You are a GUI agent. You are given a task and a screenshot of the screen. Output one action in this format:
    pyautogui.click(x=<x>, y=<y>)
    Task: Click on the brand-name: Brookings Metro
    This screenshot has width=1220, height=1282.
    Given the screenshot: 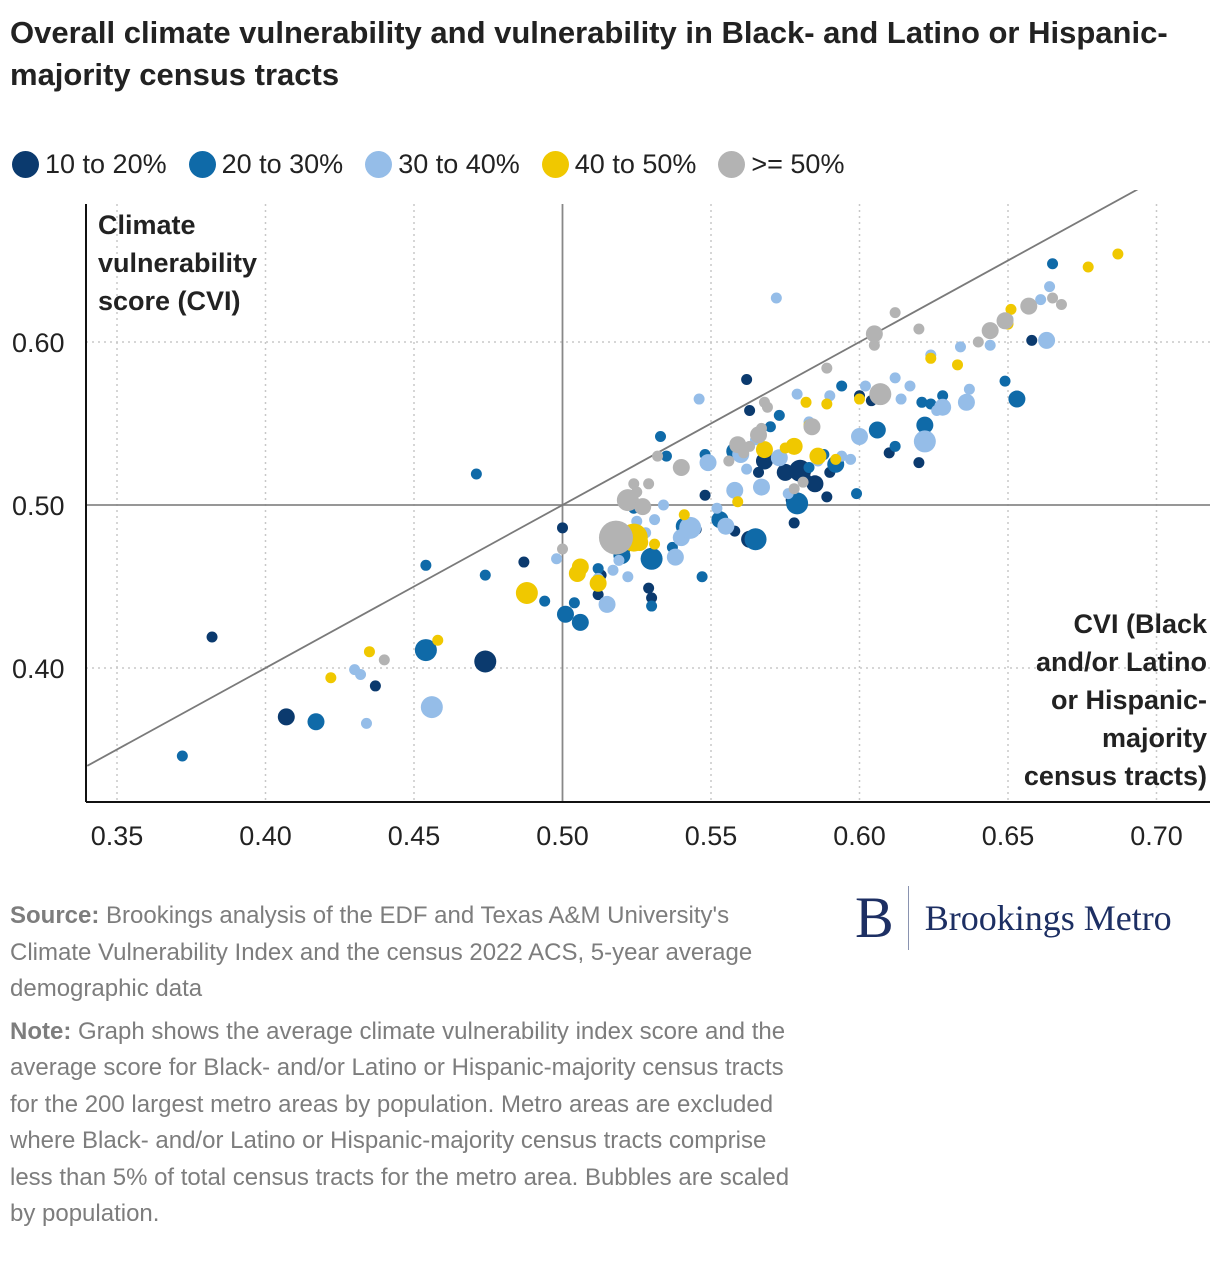 What is the action you would take?
    pyautogui.click(x=1048, y=918)
    